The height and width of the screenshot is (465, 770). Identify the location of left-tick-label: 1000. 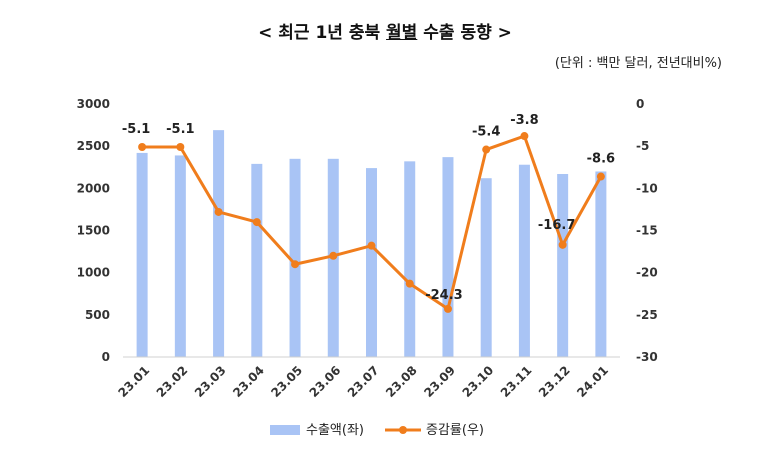
(93, 273).